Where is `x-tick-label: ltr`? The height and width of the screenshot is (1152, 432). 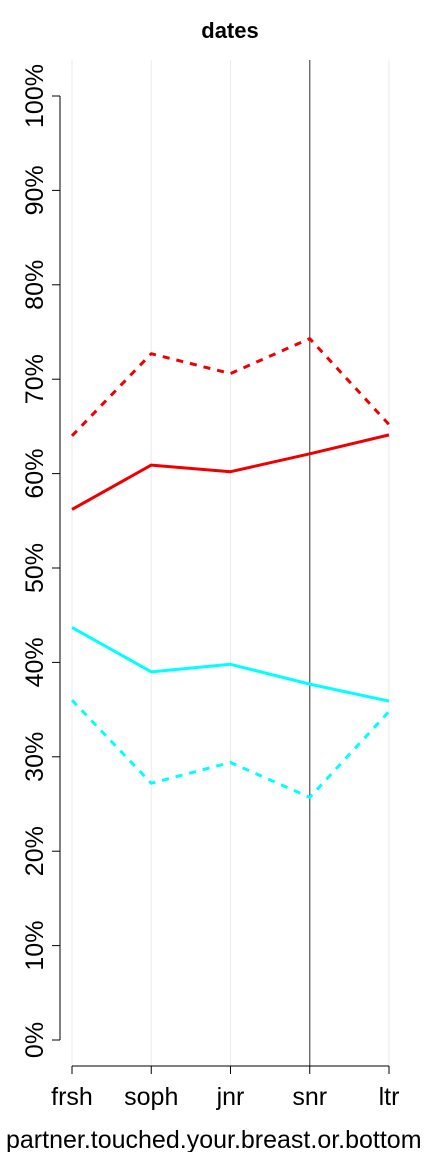
x-tick-label: ltr is located at coordinates (389, 1097).